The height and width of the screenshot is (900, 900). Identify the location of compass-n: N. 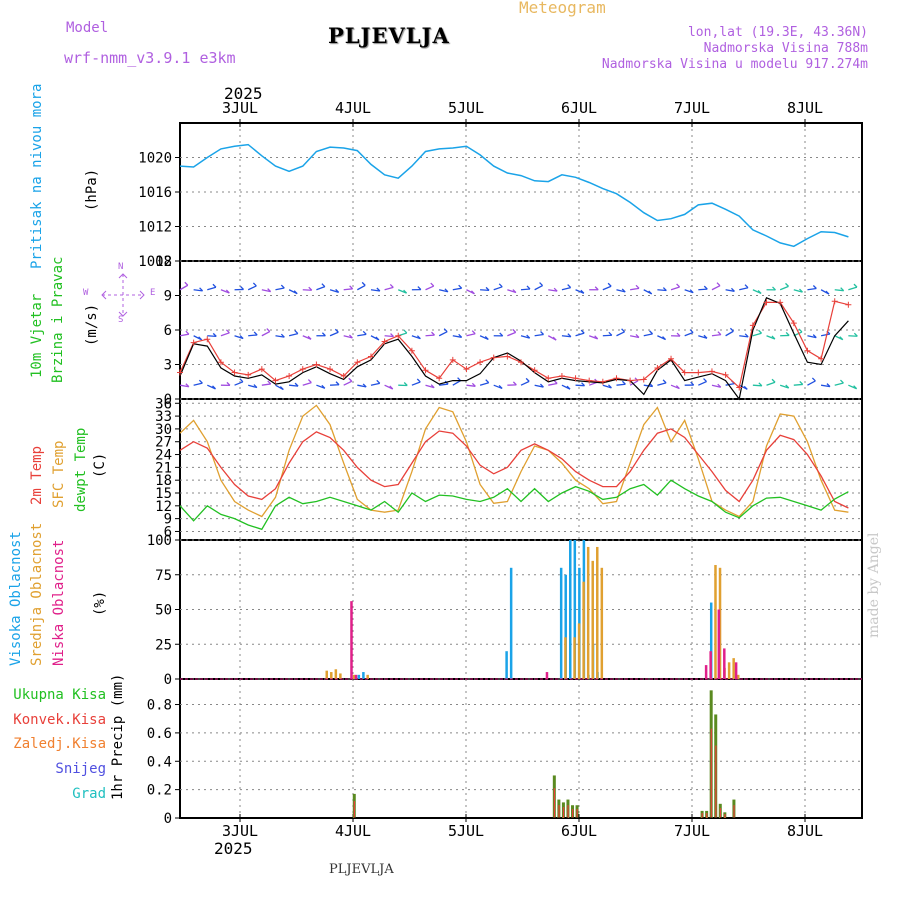
(121, 267).